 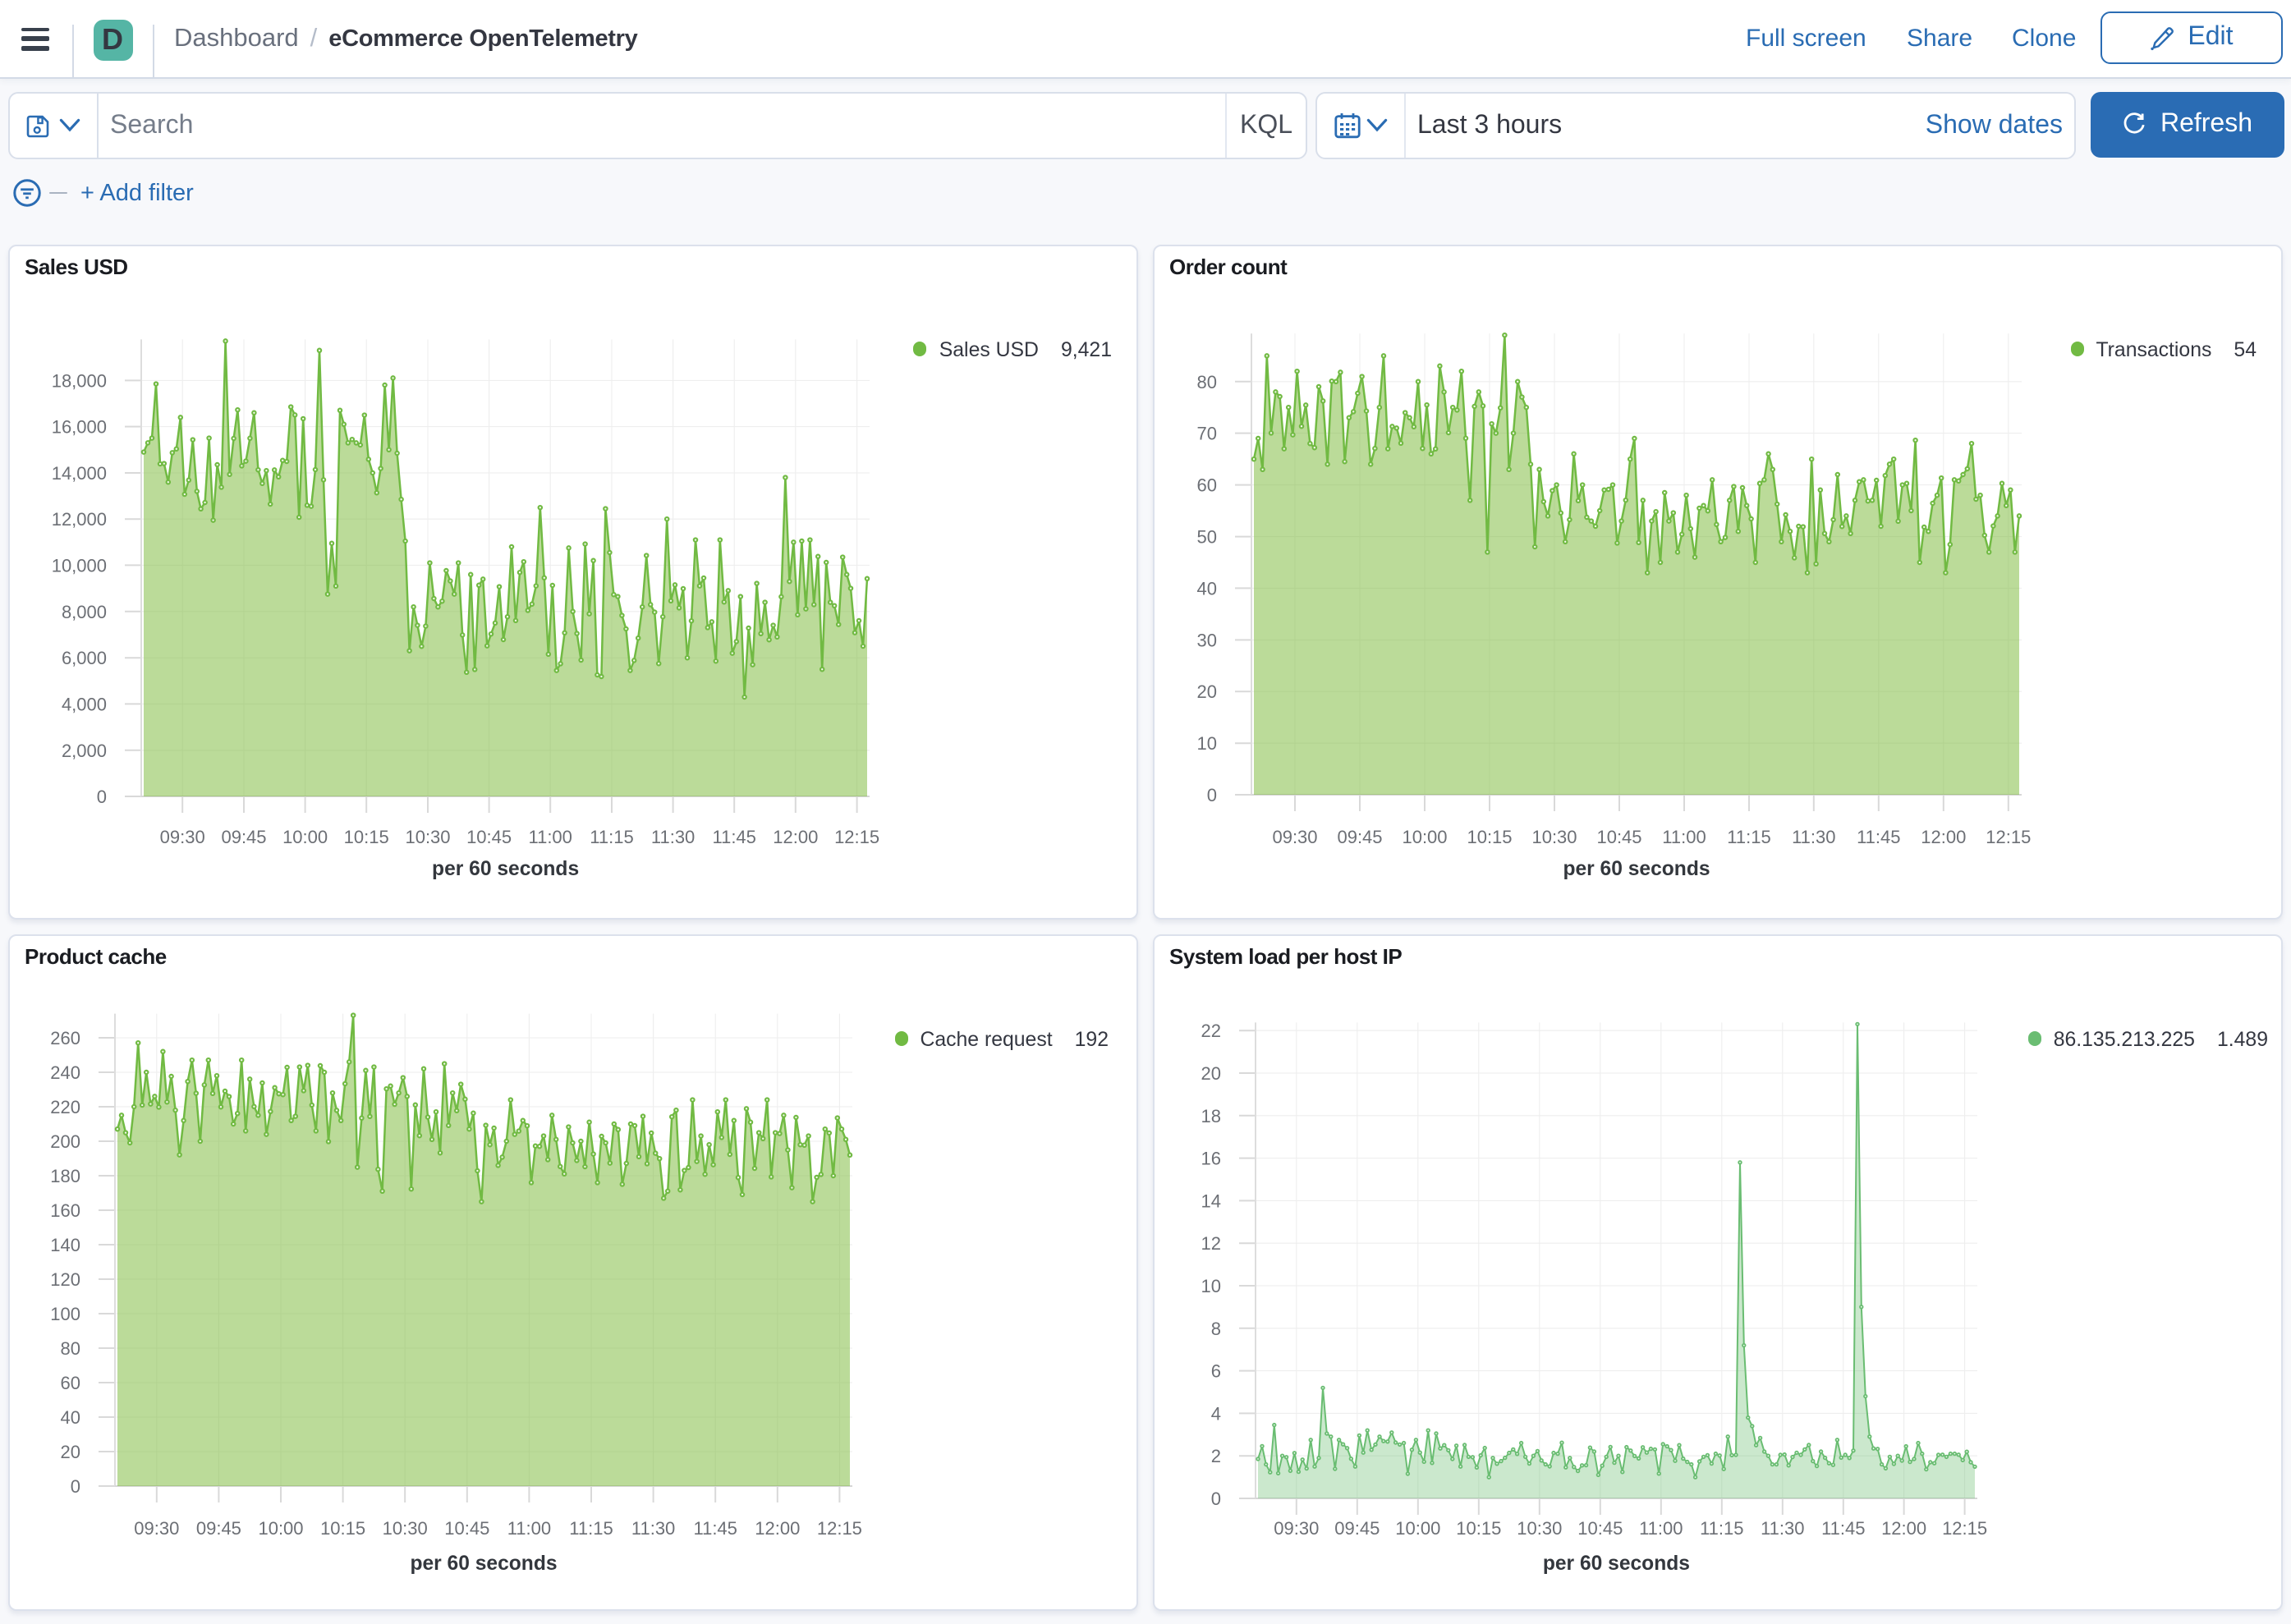 What do you see at coordinates (65, 1279) in the screenshot?
I see `svg-text: 120` at bounding box center [65, 1279].